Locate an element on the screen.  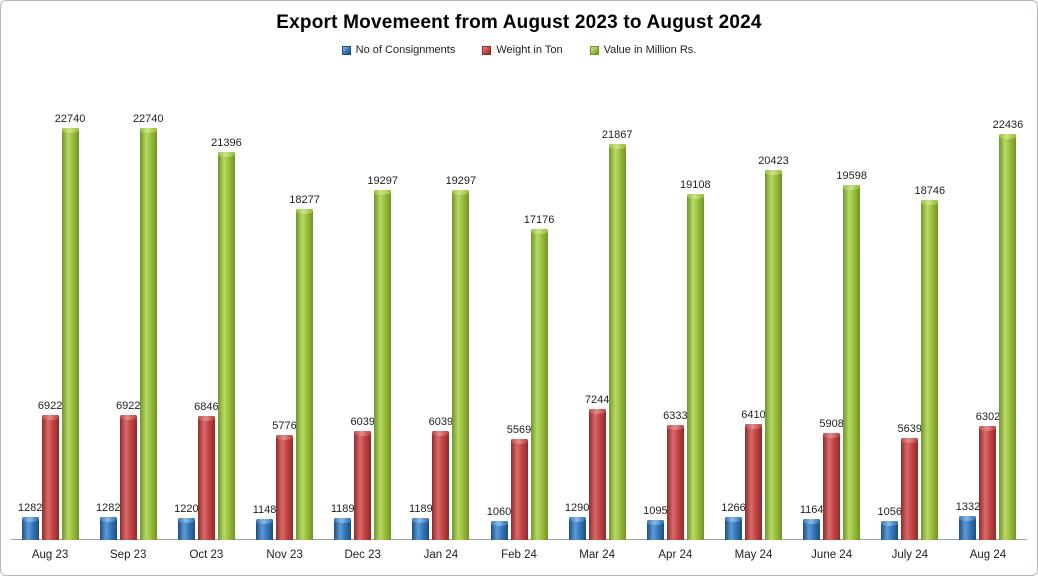
bar-group: 1060 5569 17176 Feb 24 is located at coordinates (519, 328).